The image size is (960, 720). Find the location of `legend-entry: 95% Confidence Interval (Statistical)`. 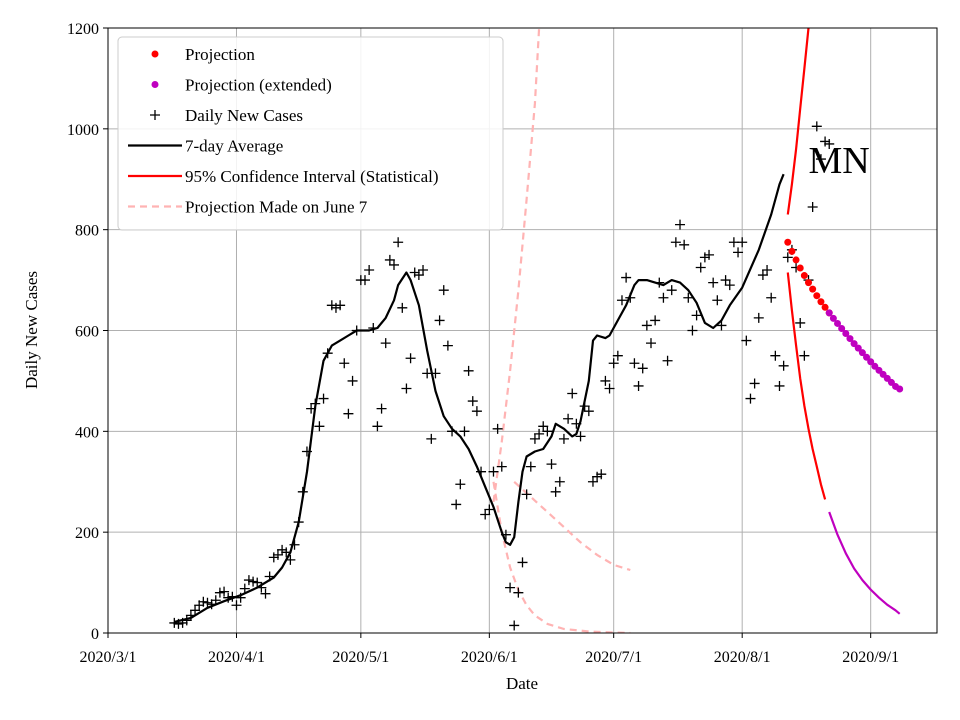

legend-entry: 95% Confidence Interval (Statistical) is located at coordinates (283, 176).